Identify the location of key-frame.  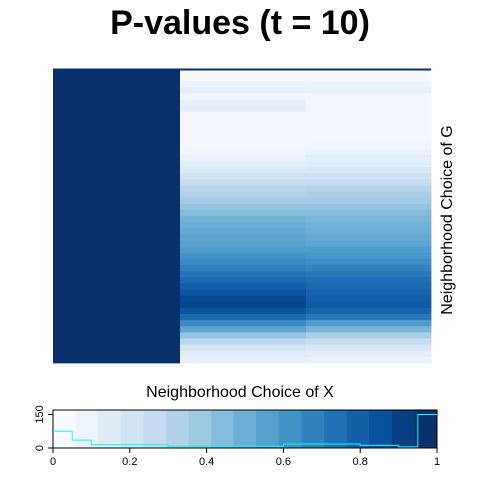
(245, 429).